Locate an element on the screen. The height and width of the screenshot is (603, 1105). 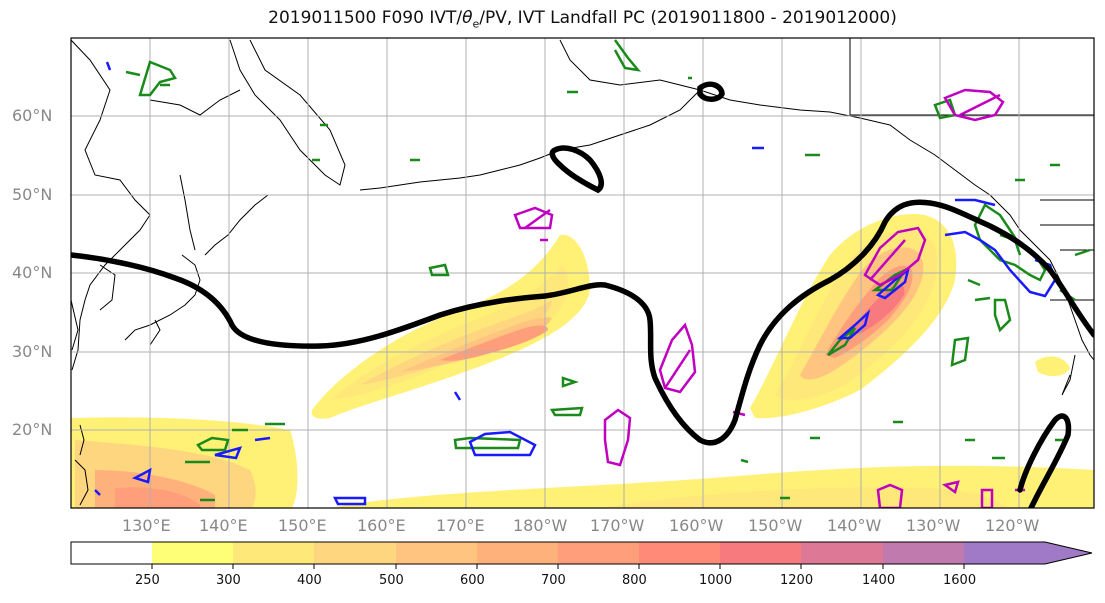
colorbar-tick-700: 700 is located at coordinates (553, 580).